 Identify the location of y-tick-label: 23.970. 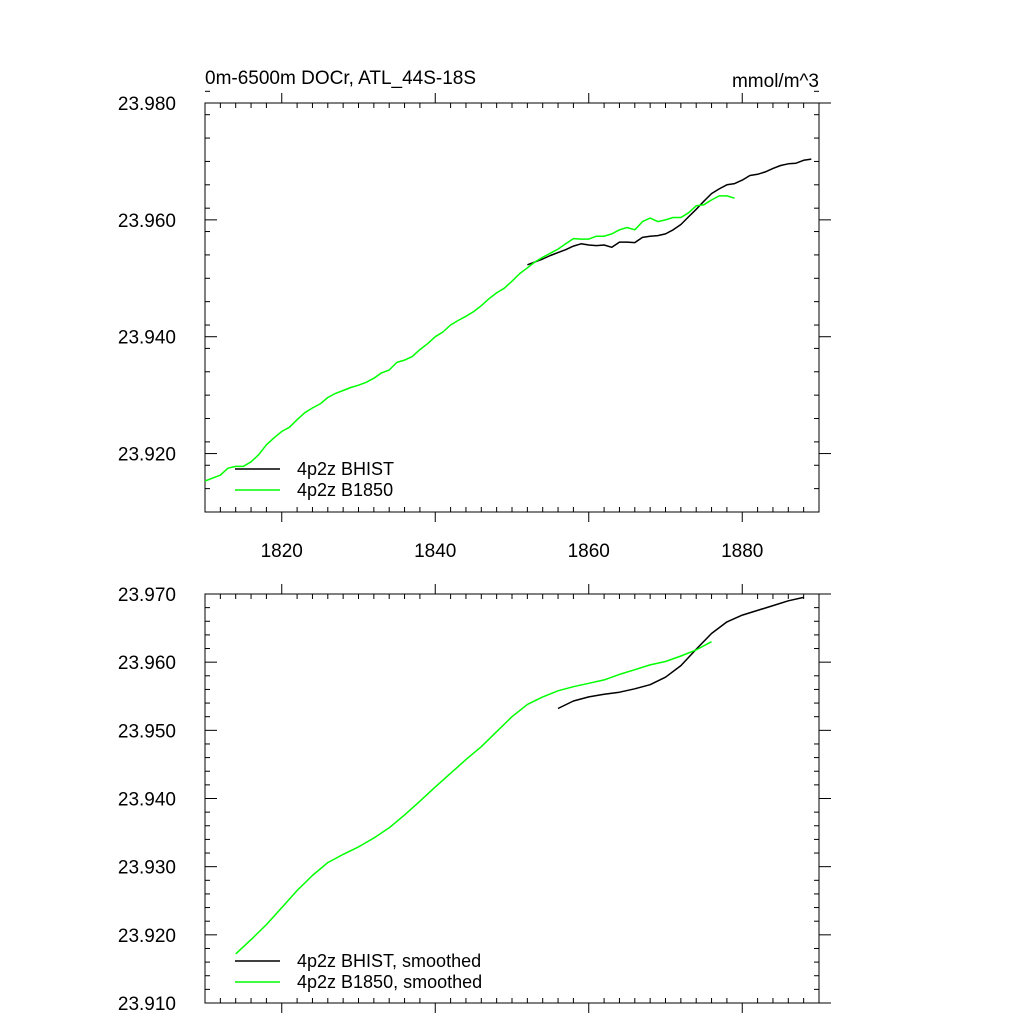
(147, 595).